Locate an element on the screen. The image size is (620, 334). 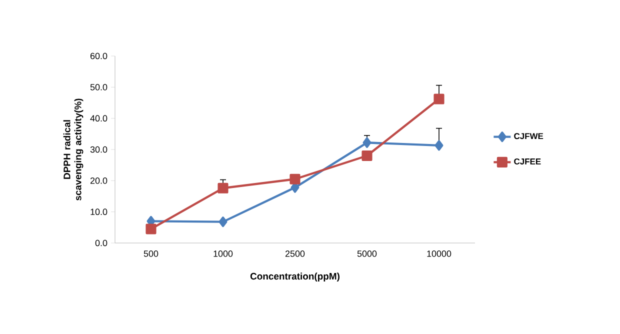
y-tick-label: 60.0 is located at coordinates (99, 56).